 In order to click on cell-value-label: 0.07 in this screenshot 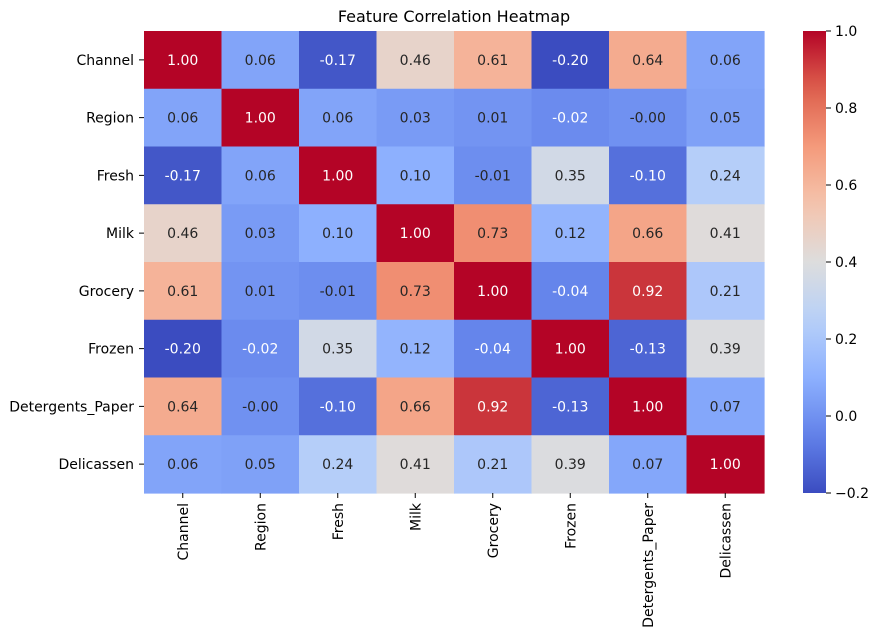, I will do `click(647, 465)`.